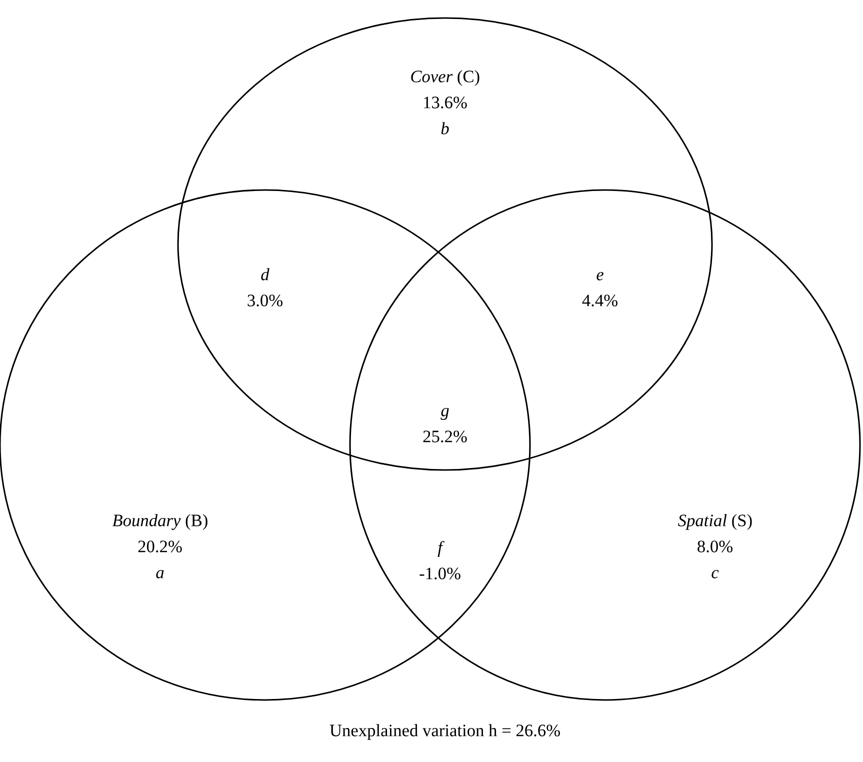  Describe the element at coordinates (160, 574) in the screenshot. I see `category-label: a` at that location.